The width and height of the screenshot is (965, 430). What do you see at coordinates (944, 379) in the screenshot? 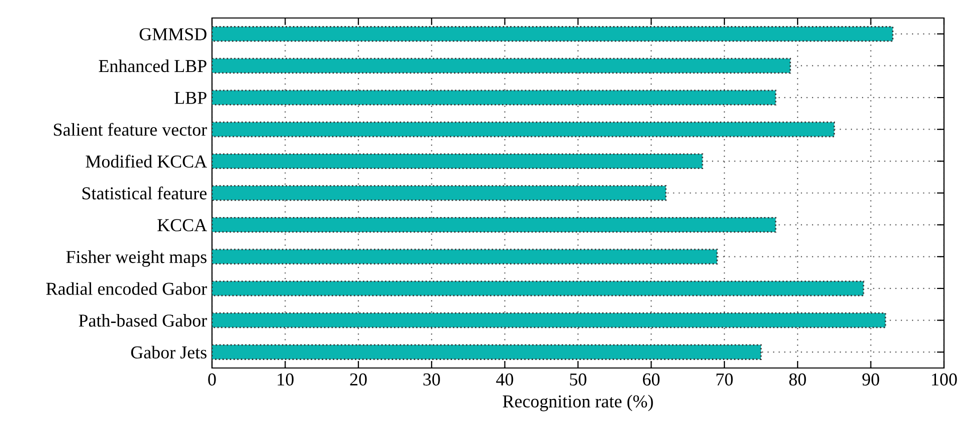
I see `x-tick-label: 100` at bounding box center [944, 379].